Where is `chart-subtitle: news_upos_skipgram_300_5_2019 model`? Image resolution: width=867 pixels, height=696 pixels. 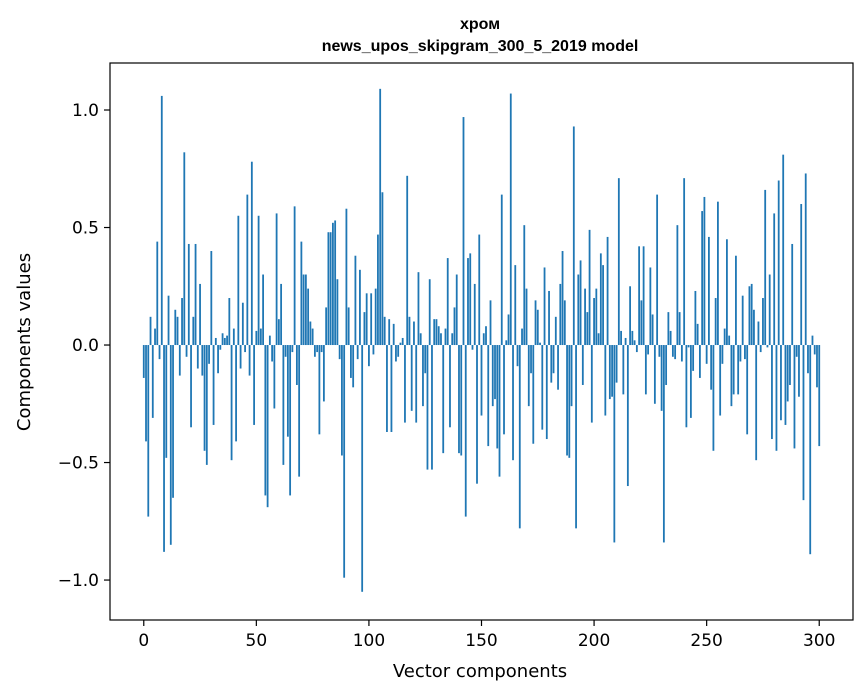 chart-subtitle: news_upos_skipgram_300_5_2019 model is located at coordinates (480, 46).